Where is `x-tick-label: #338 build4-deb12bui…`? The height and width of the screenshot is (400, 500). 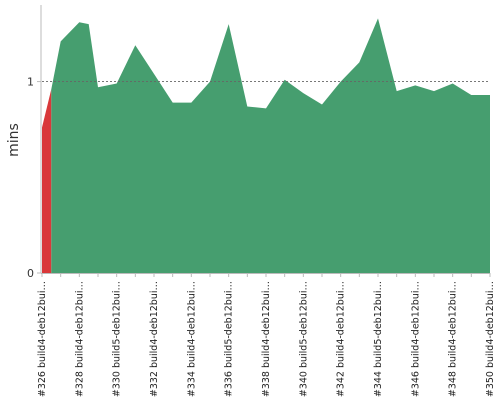 x-tick-label: #338 build4-deb12bui… is located at coordinates (266, 339).